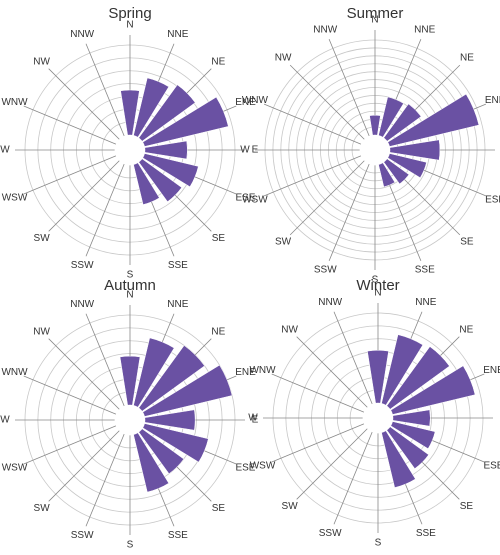 This screenshot has height=555, width=500. Describe the element at coordinates (375, 13) in the screenshot. I see `chart-title: Summer` at that location.